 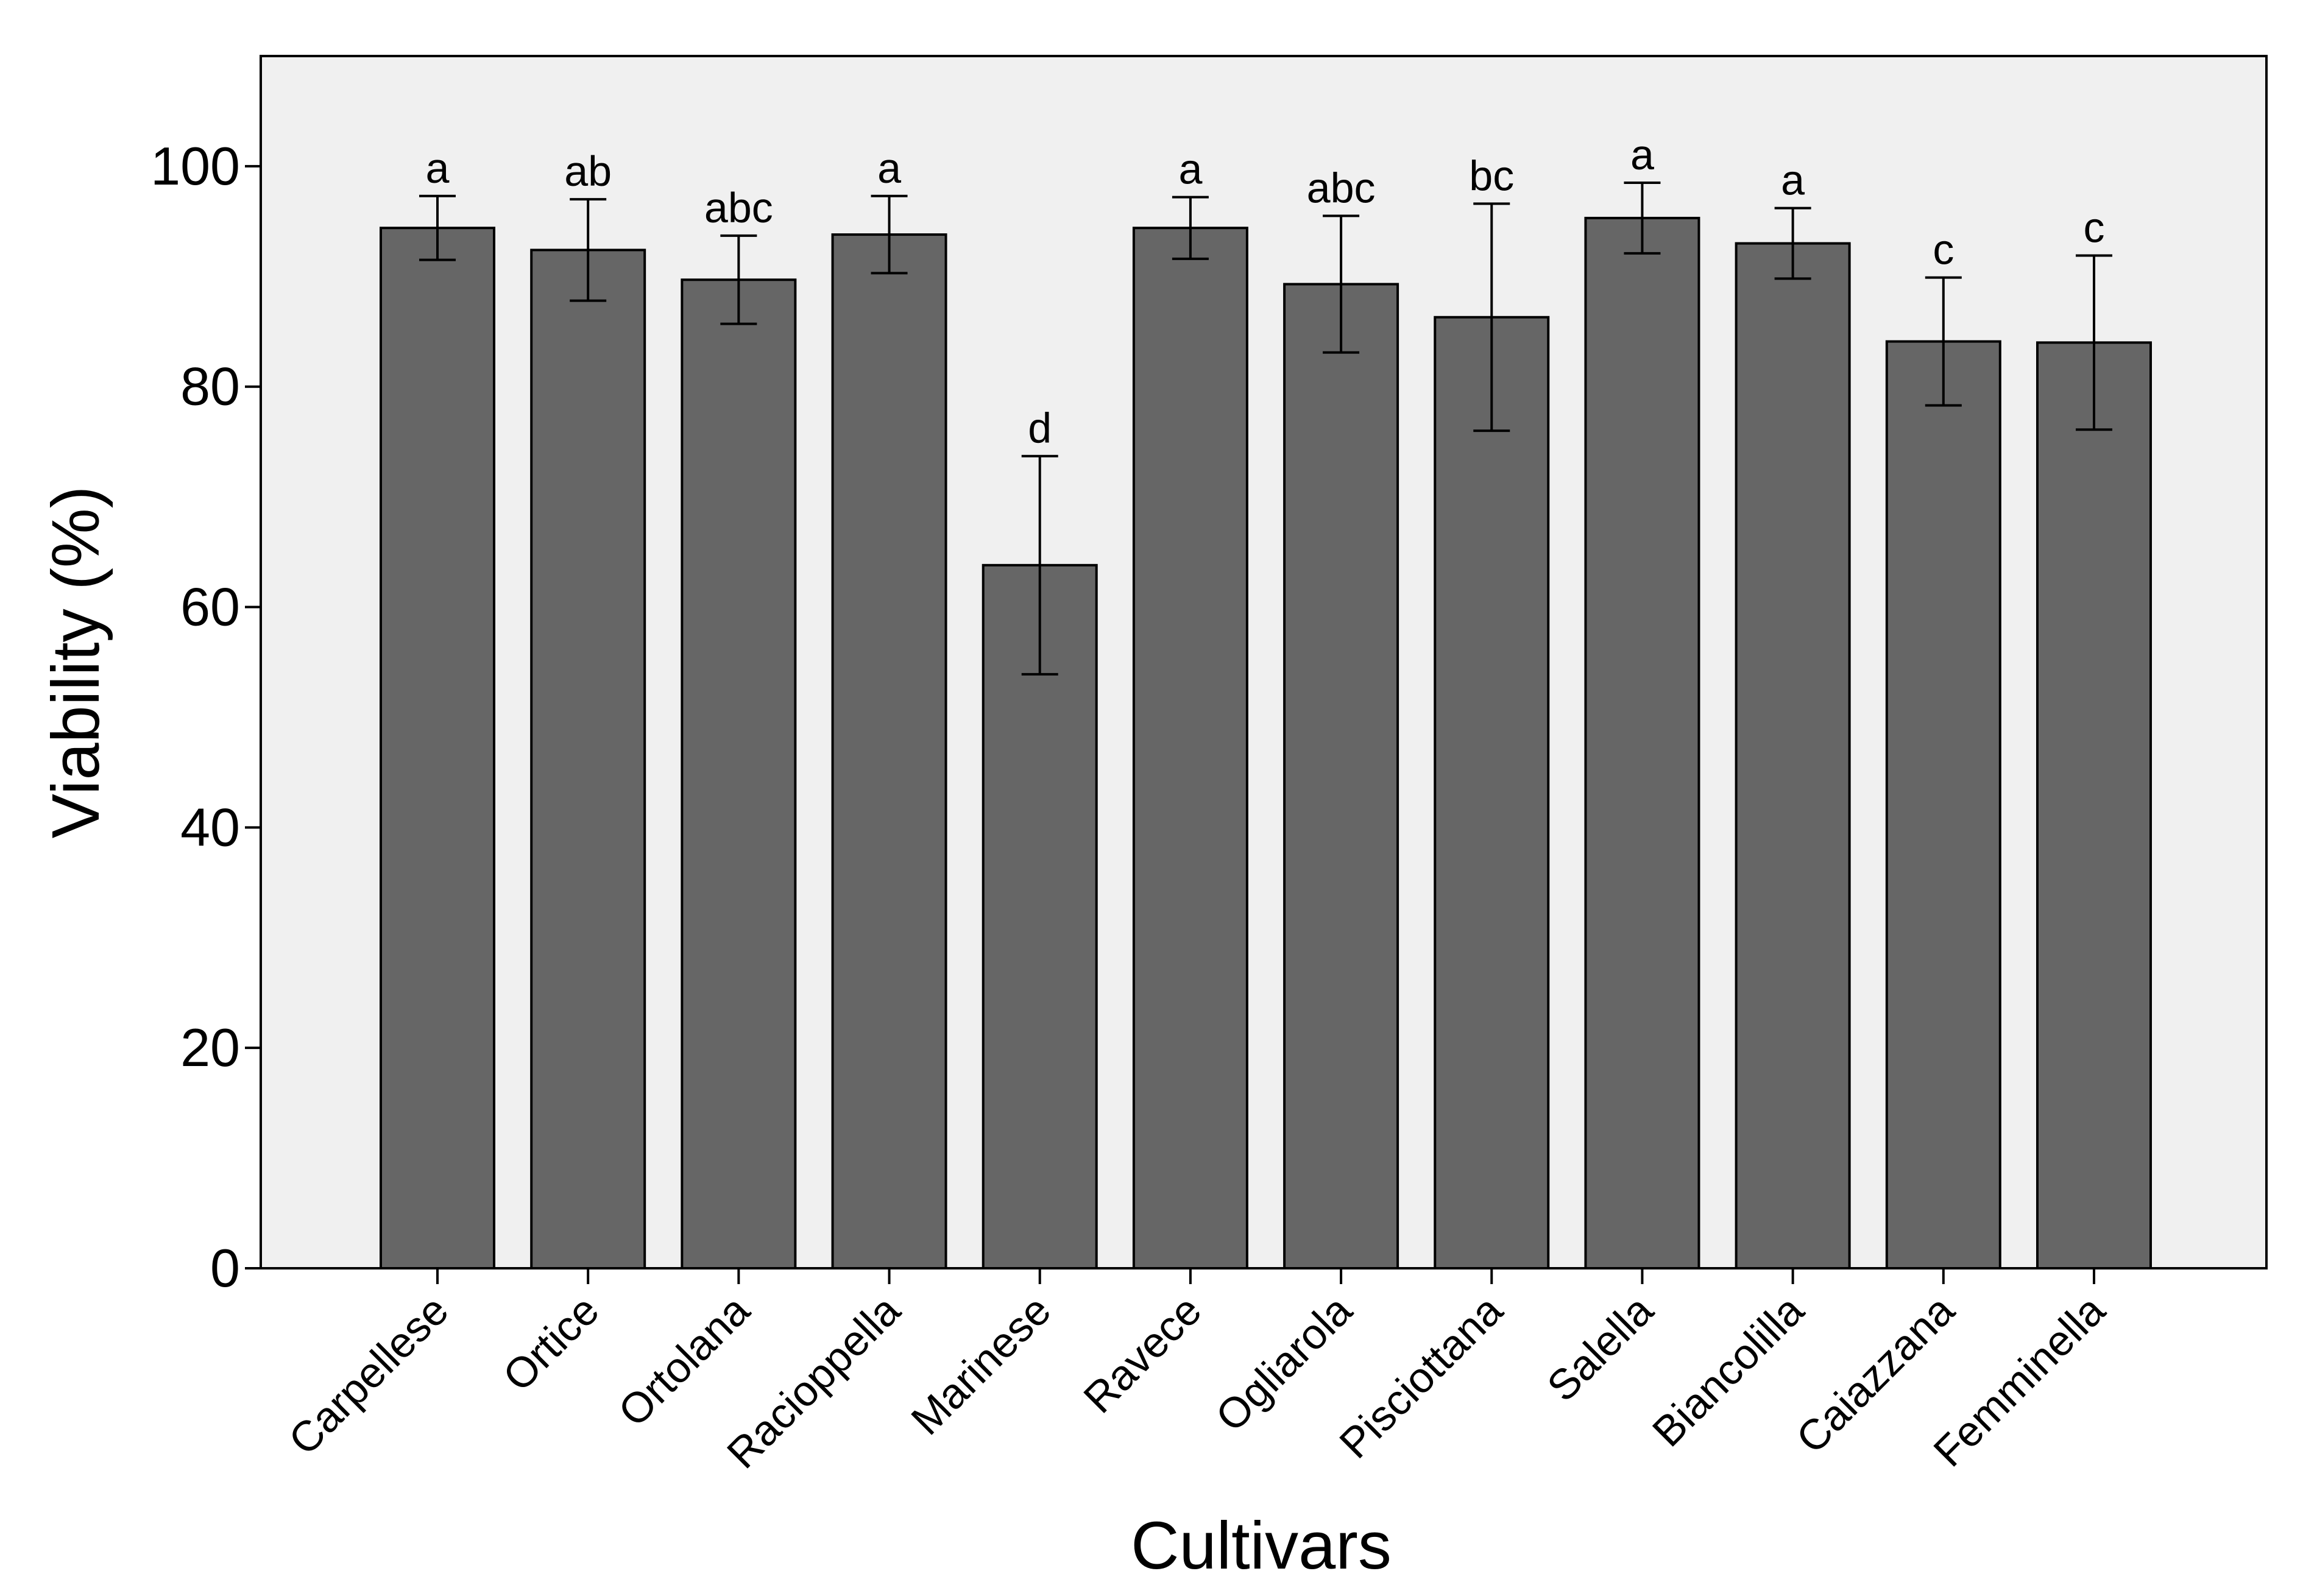 I want to click on y-tick-label: 0, so click(x=225, y=1268).